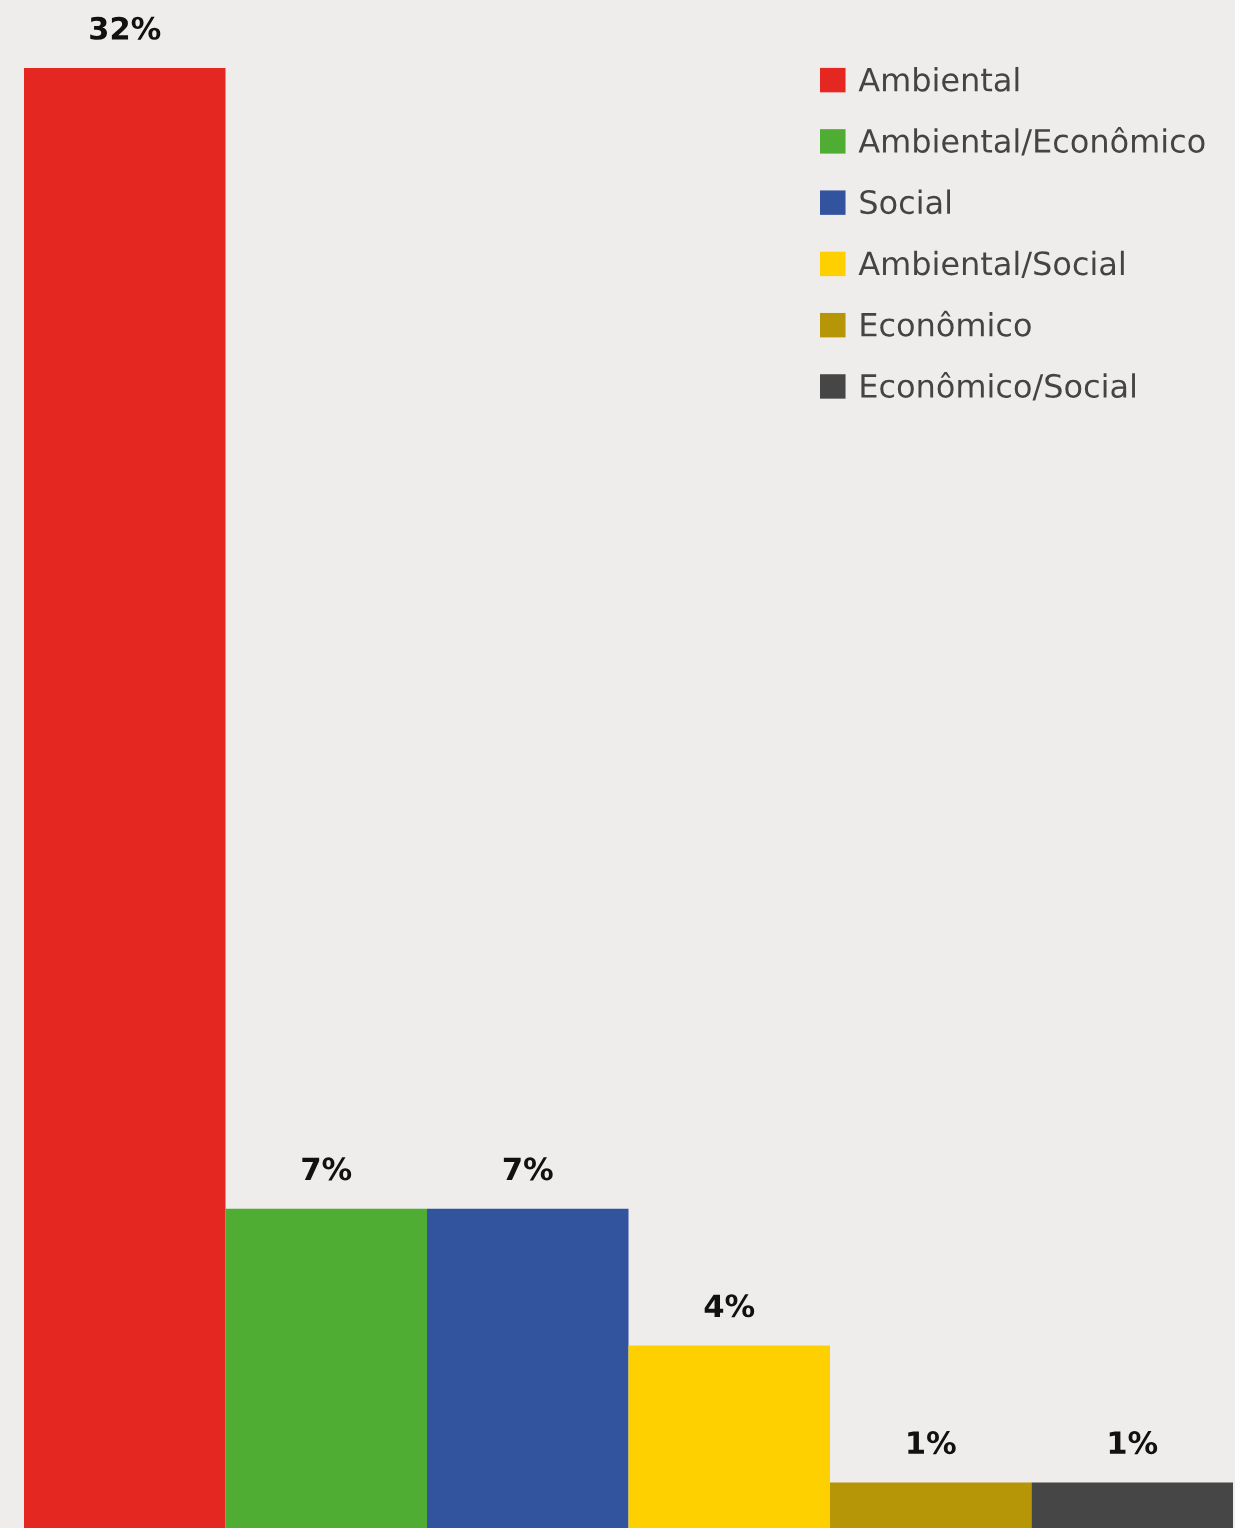  I want to click on legend-label: Econômico, so click(946, 323).